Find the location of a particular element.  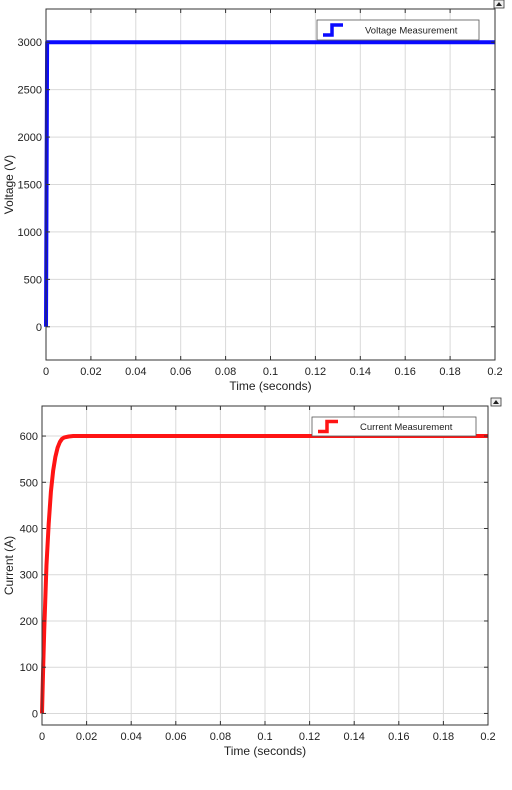

y-tick-label: 200 is located at coordinates (29, 622).